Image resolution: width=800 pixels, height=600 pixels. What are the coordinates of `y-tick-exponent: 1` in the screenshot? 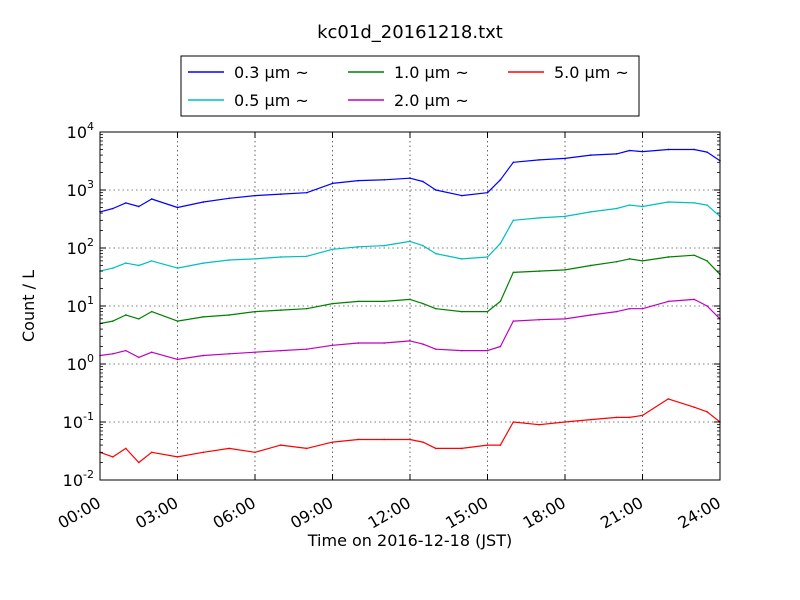 It's located at (90, 300).